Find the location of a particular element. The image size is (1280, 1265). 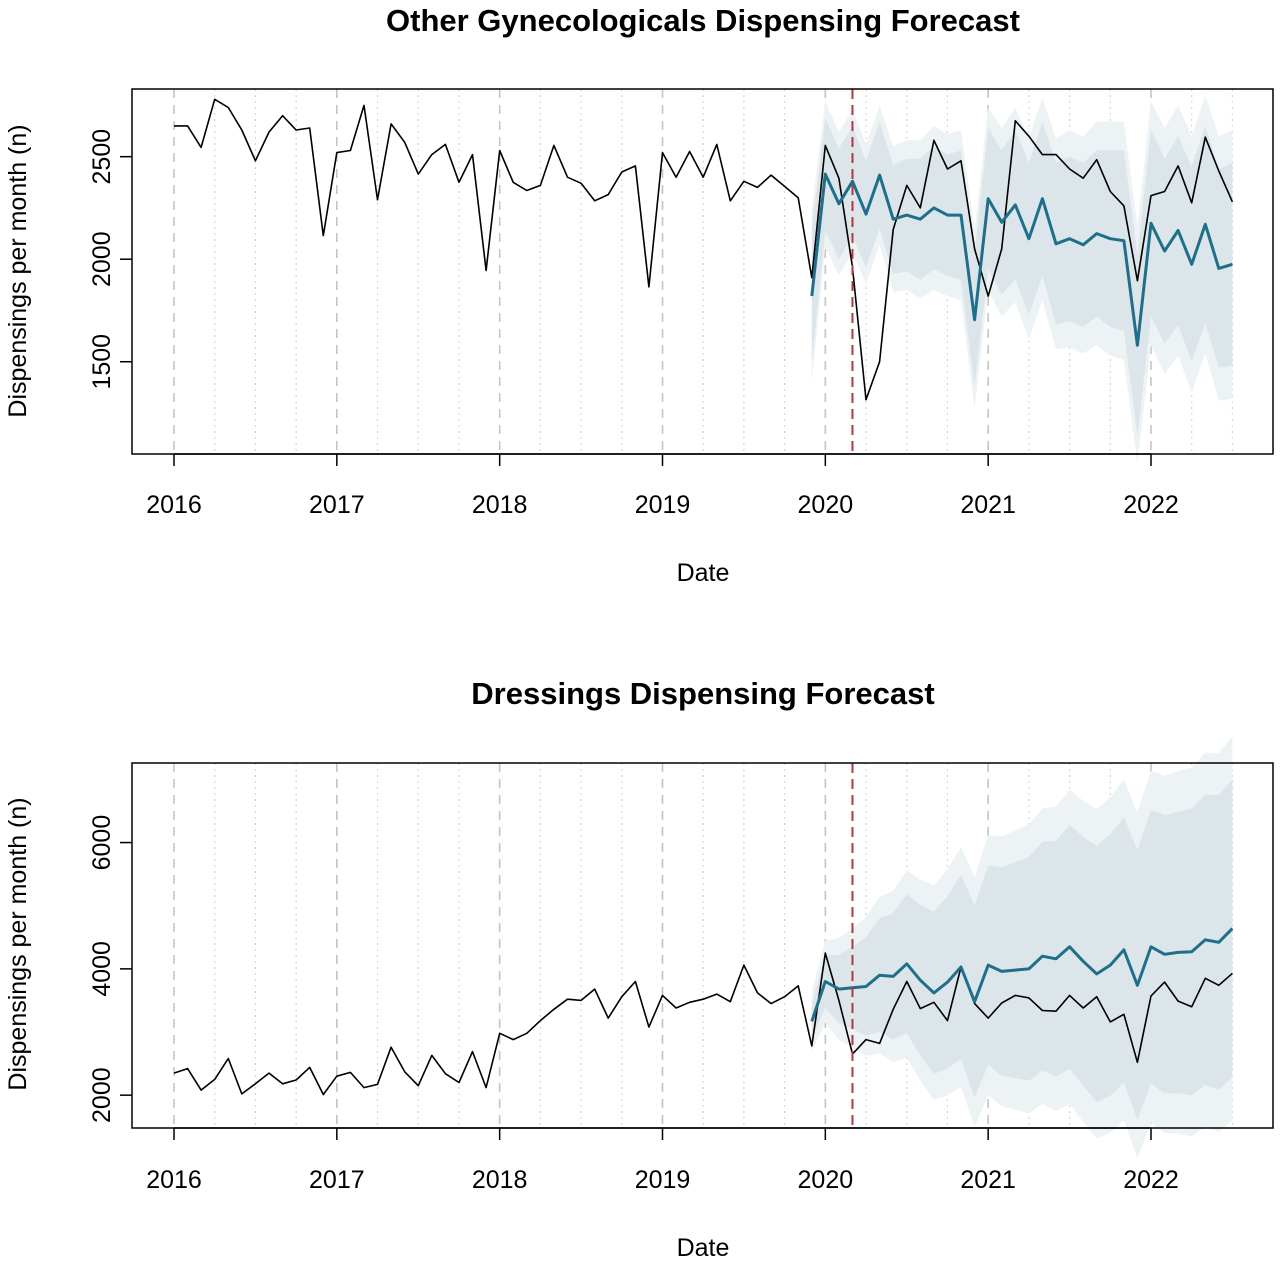

chart-title: Other Gynecologicals Dispensing Forecast is located at coordinates (703, 20).